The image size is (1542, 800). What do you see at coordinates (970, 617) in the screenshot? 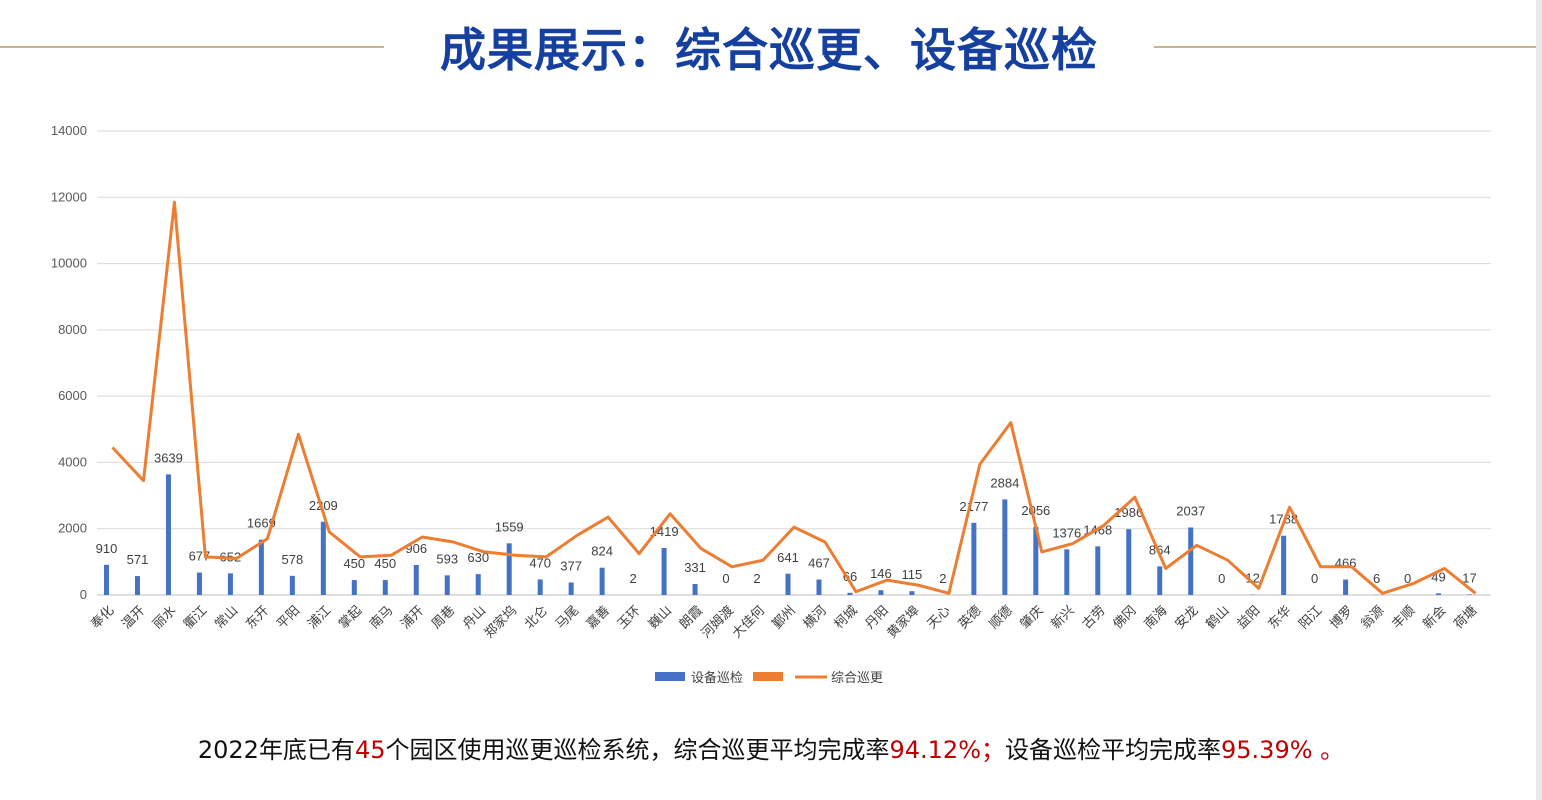
I see `x-tick-label: 英德` at bounding box center [970, 617].